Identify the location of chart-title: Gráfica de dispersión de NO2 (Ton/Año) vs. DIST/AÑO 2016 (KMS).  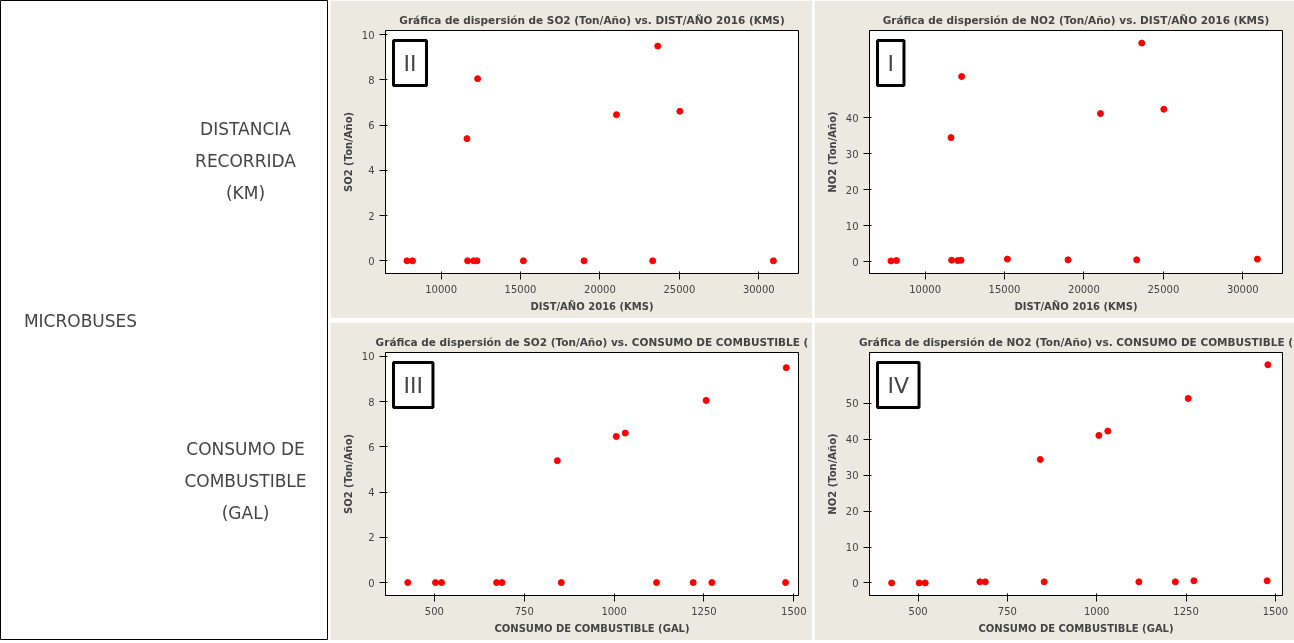
(1076, 19).